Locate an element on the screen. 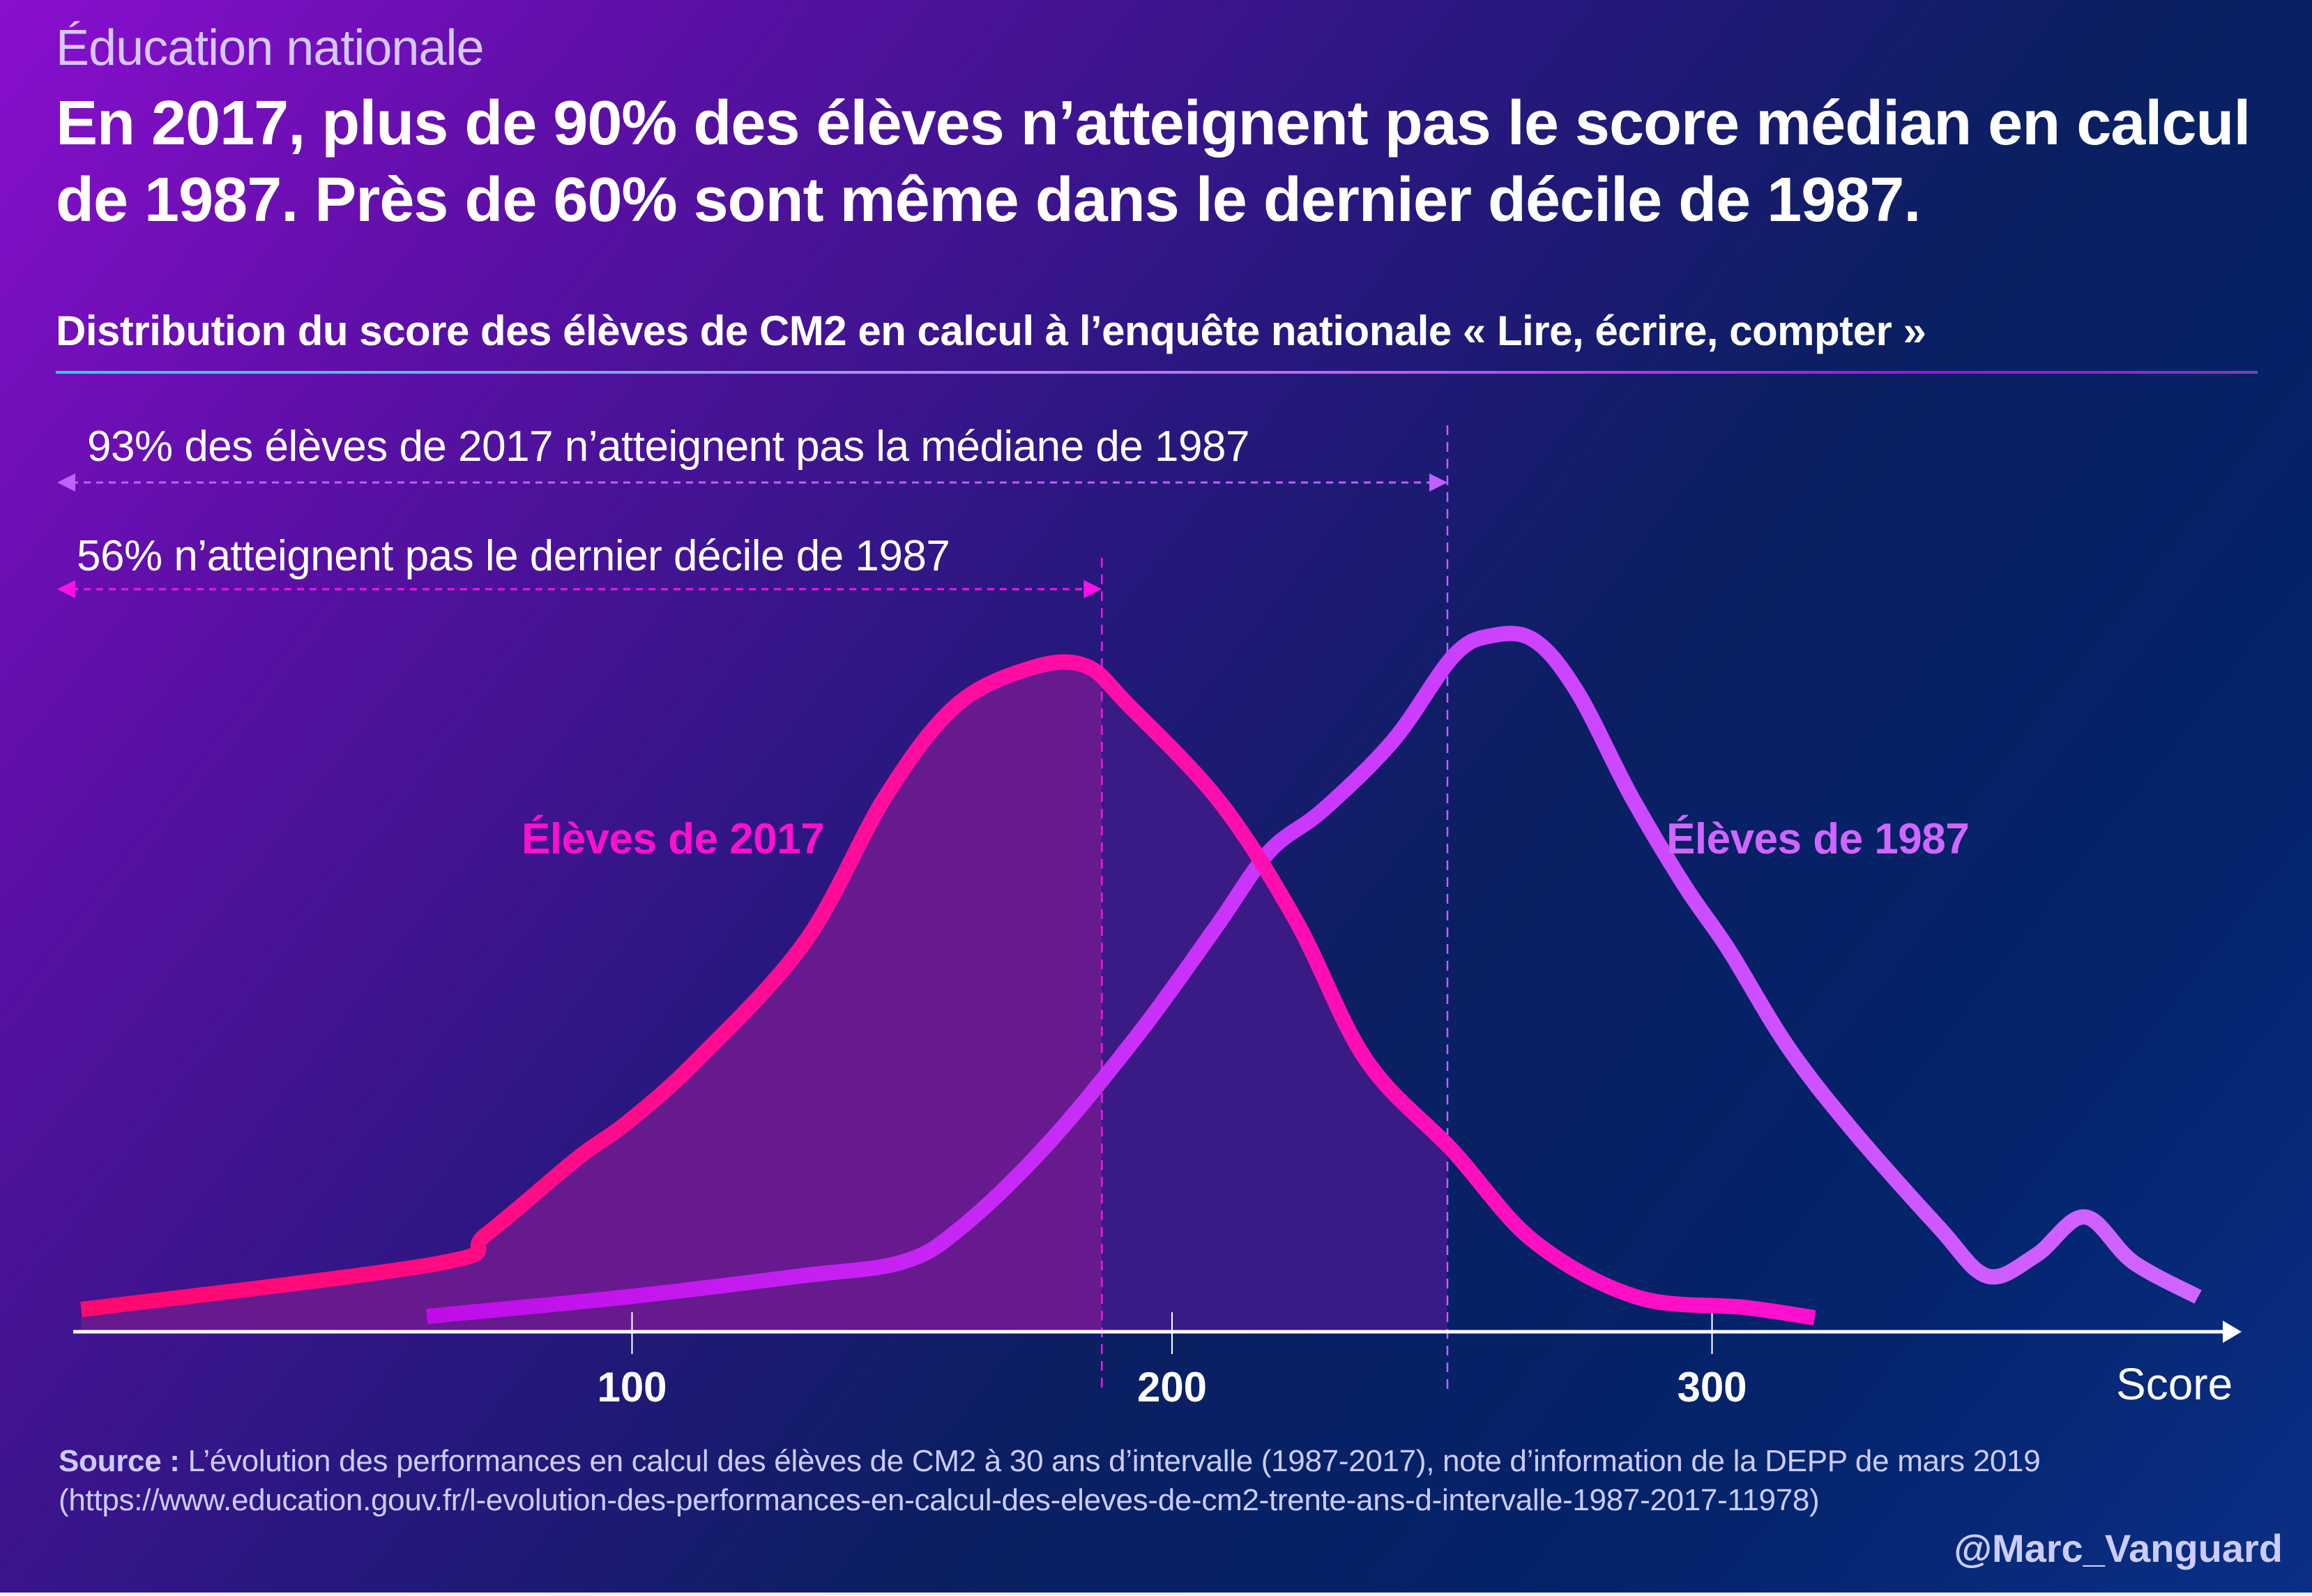 The height and width of the screenshot is (1596, 2312). x-axis-title: Score is located at coordinates (2174, 1384).